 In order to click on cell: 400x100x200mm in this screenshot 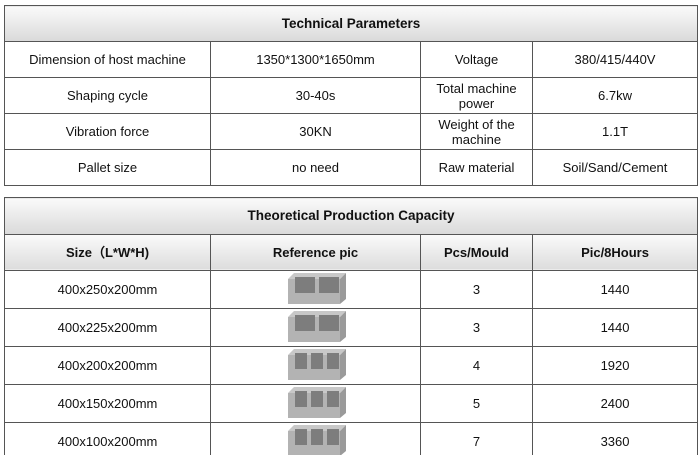, I will do `click(107, 438)`.